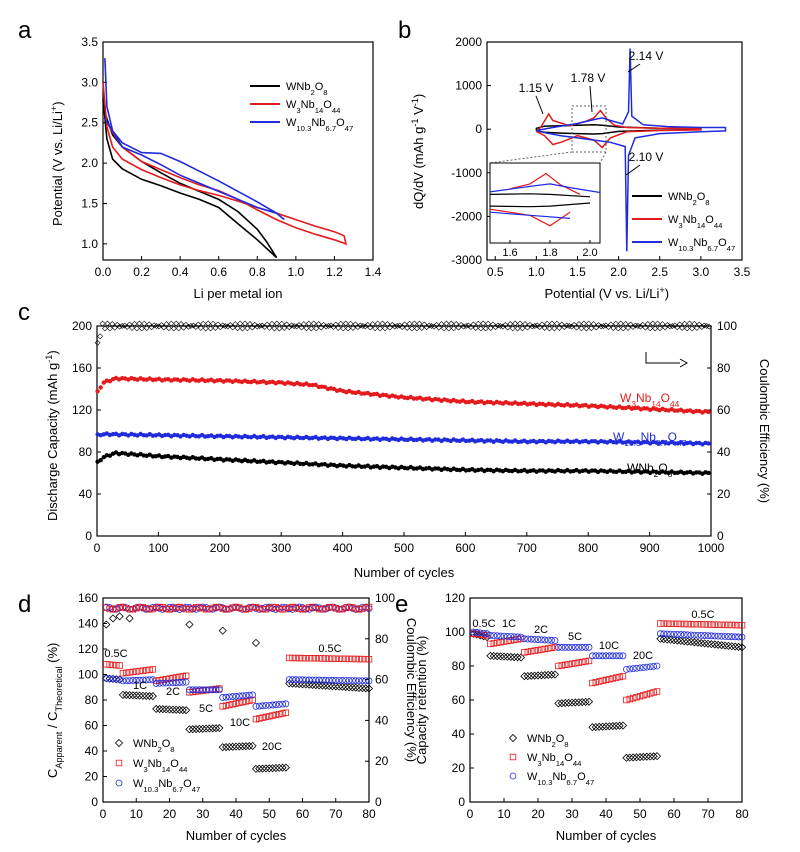  Describe the element at coordinates (155, 764) in the screenshot. I see `text-part: Nb` at that location.